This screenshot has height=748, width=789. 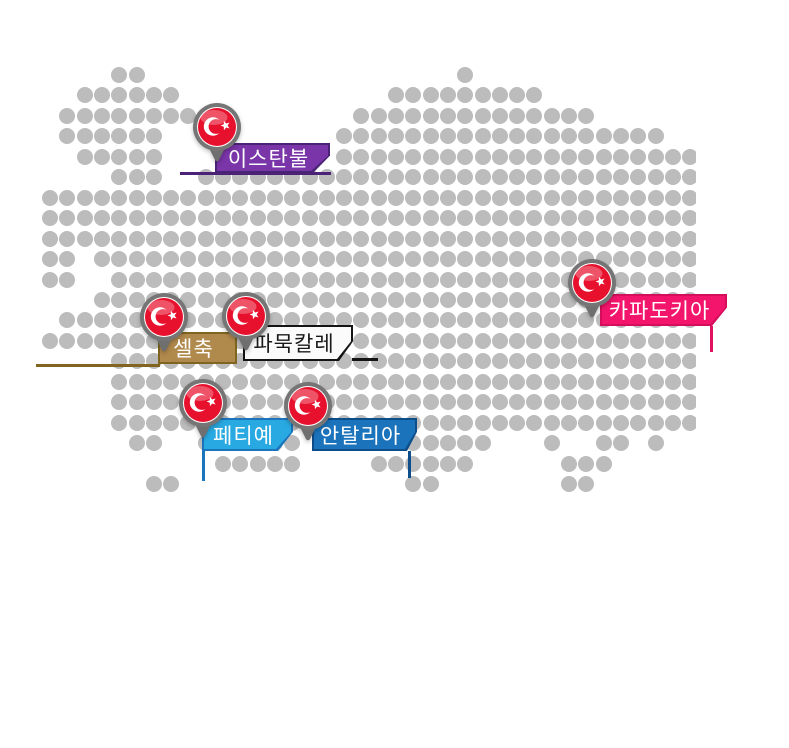 I want to click on label-cappadocia: 카파도키아, so click(x=663, y=310).